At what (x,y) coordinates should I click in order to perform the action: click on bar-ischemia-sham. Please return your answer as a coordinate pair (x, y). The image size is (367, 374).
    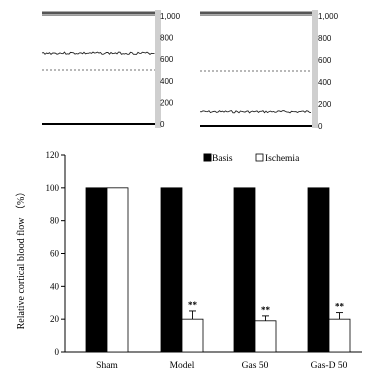
    Looking at the image, I should click on (117, 270).